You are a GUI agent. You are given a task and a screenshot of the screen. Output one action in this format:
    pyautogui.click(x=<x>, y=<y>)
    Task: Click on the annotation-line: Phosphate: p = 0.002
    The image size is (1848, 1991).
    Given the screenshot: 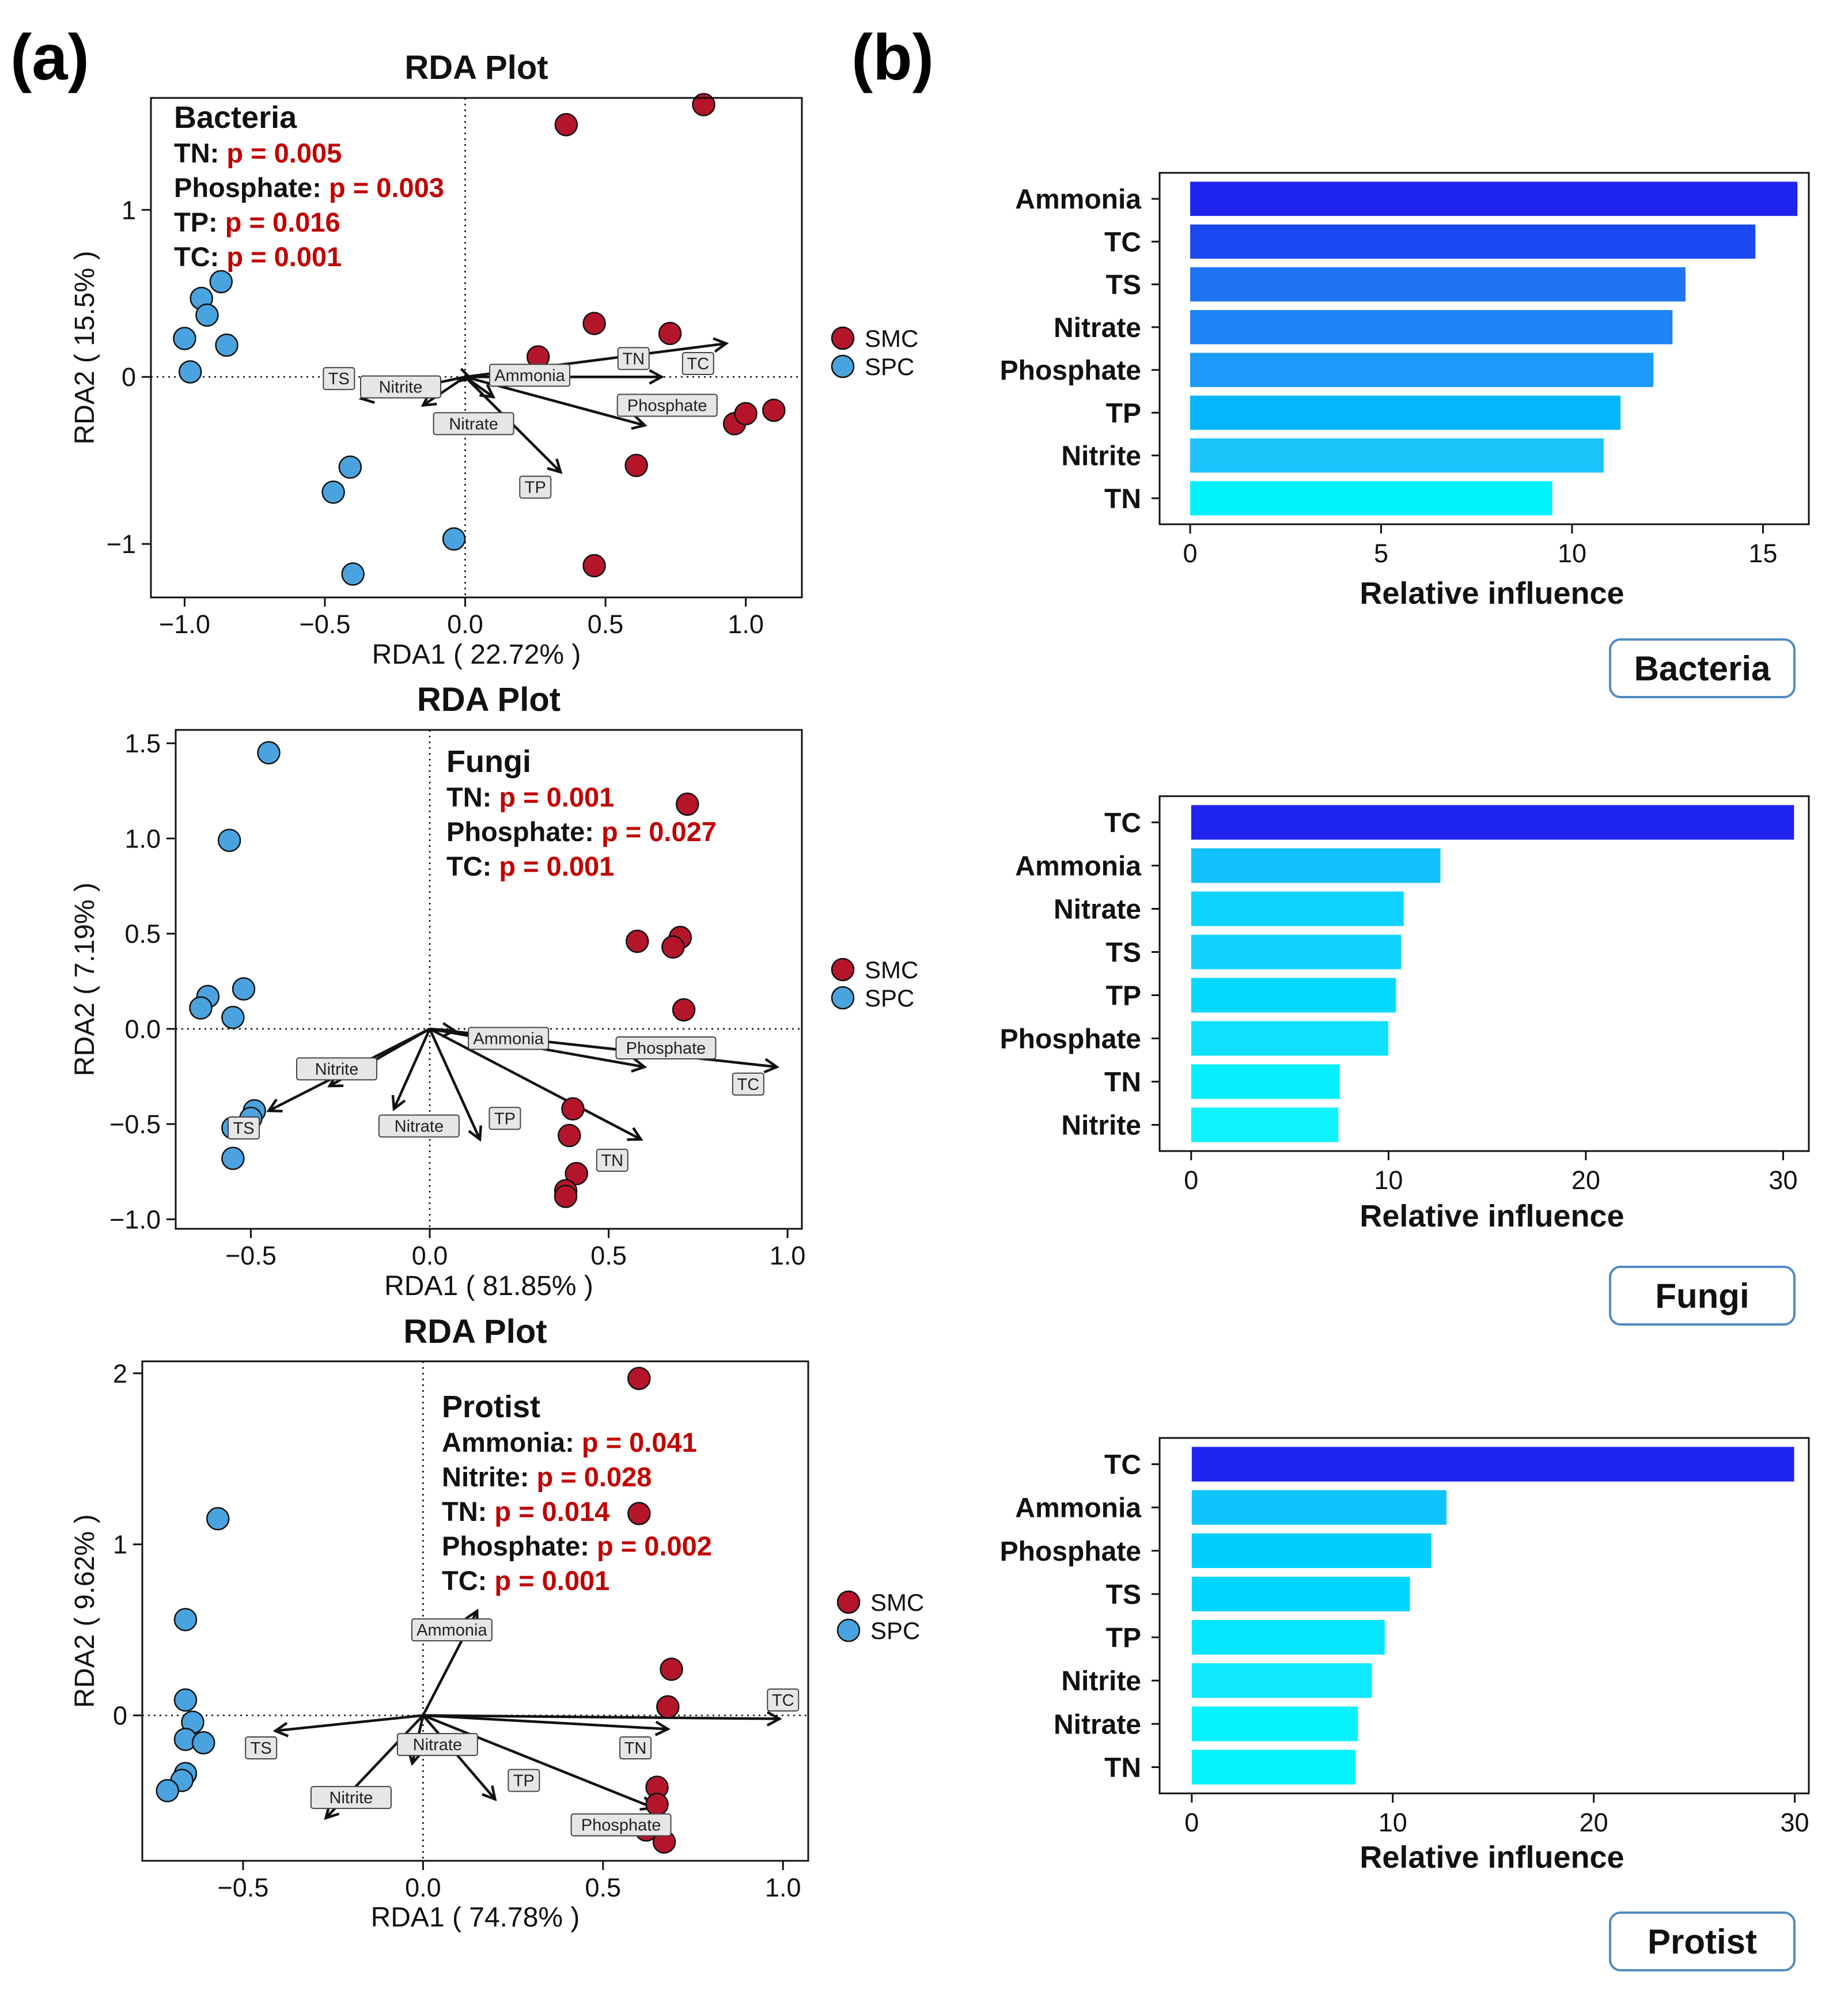 What is the action you would take?
    pyautogui.click(x=577, y=1546)
    